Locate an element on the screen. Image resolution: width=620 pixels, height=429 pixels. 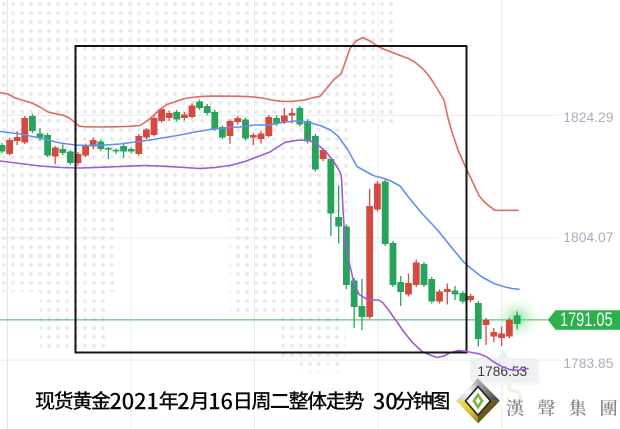
svg-text: 1783.85 is located at coordinates (588, 363).